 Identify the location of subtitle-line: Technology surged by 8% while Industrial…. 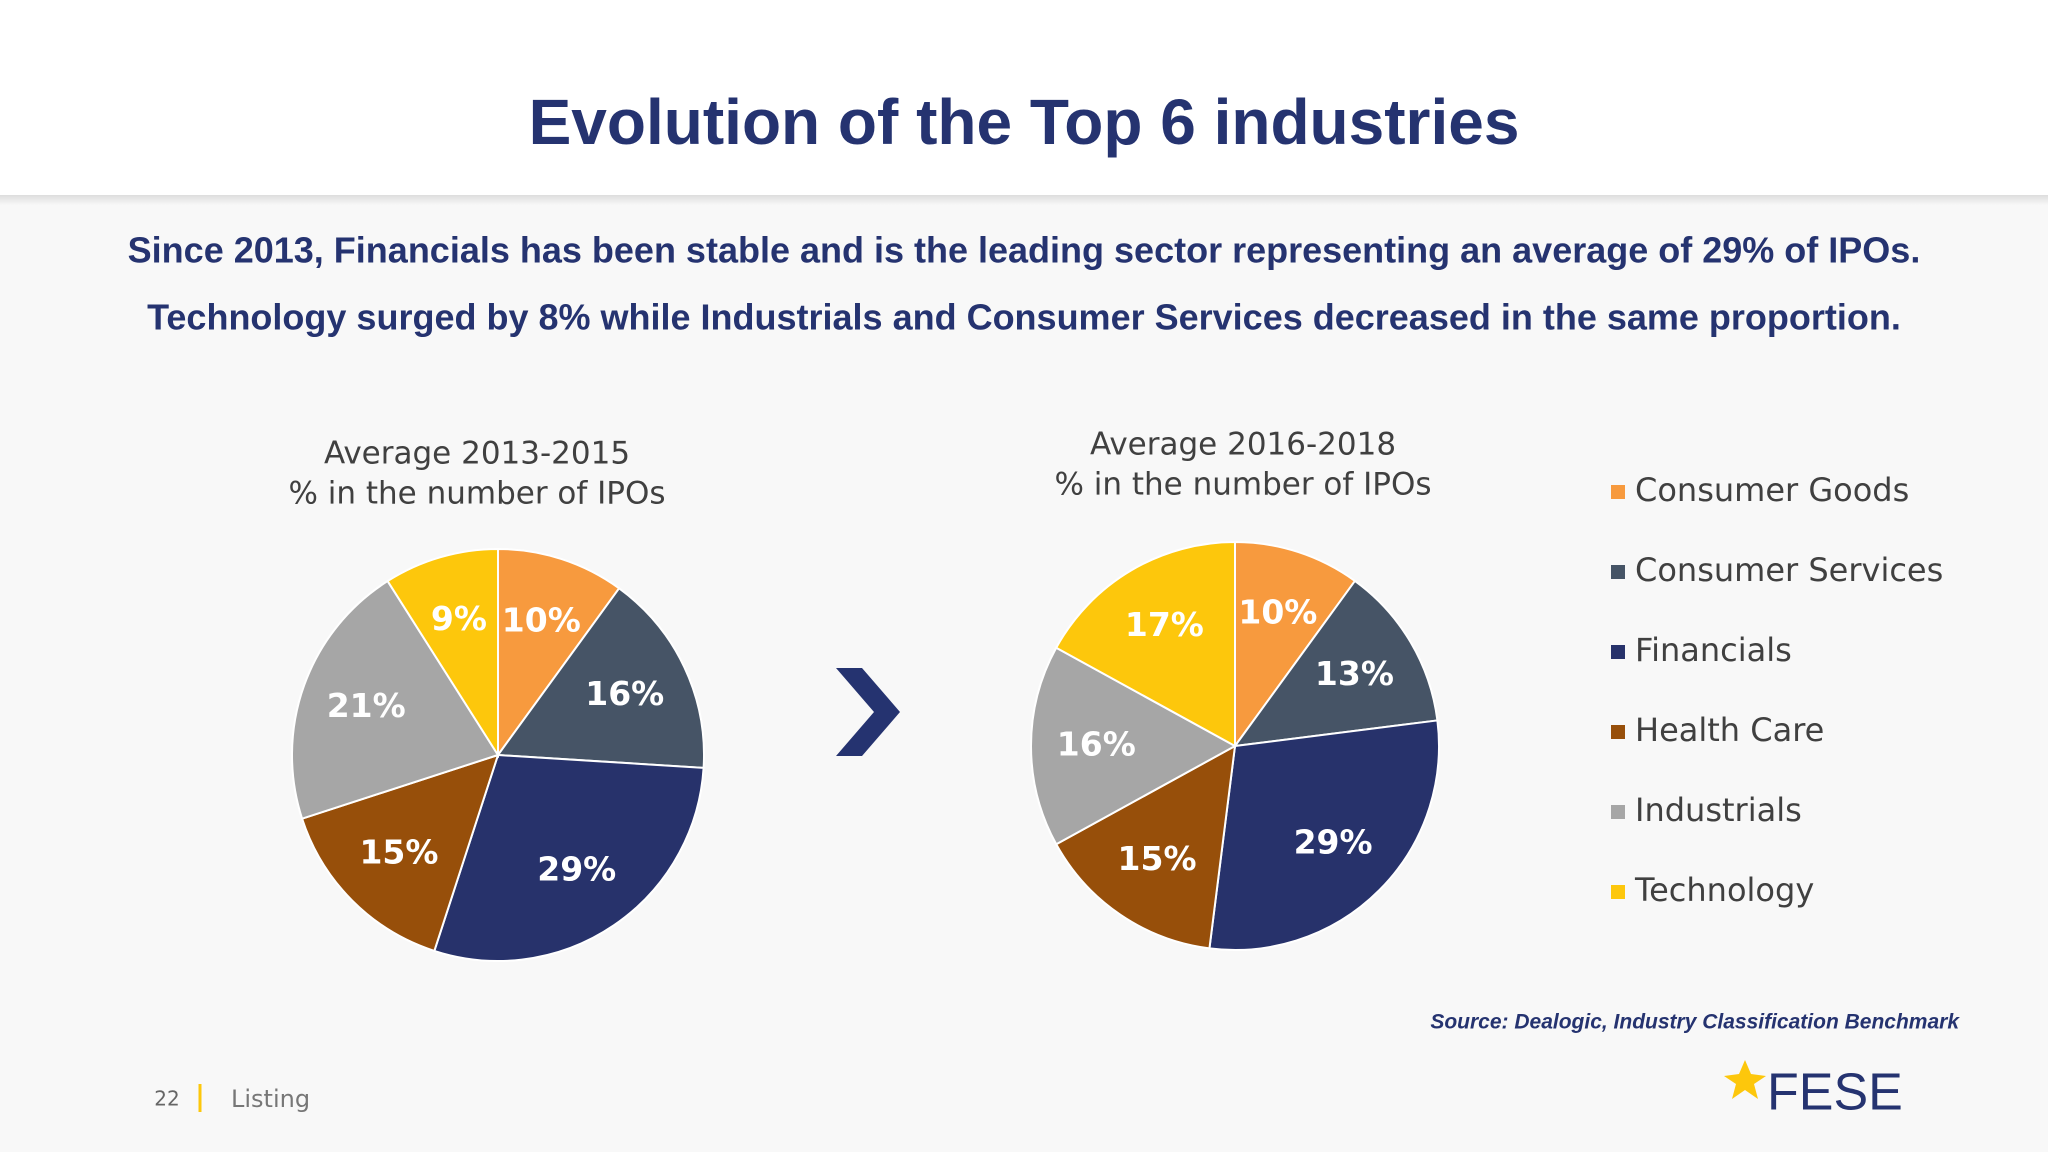
(1024, 317).